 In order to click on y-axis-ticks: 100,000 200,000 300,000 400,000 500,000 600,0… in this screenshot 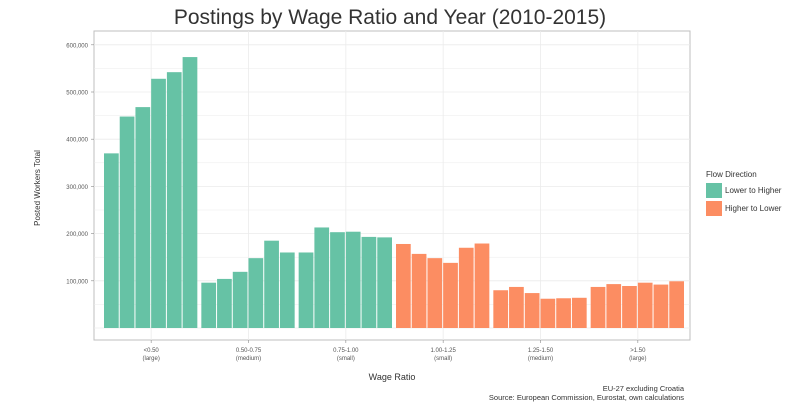, I will do `click(80, 164)`.